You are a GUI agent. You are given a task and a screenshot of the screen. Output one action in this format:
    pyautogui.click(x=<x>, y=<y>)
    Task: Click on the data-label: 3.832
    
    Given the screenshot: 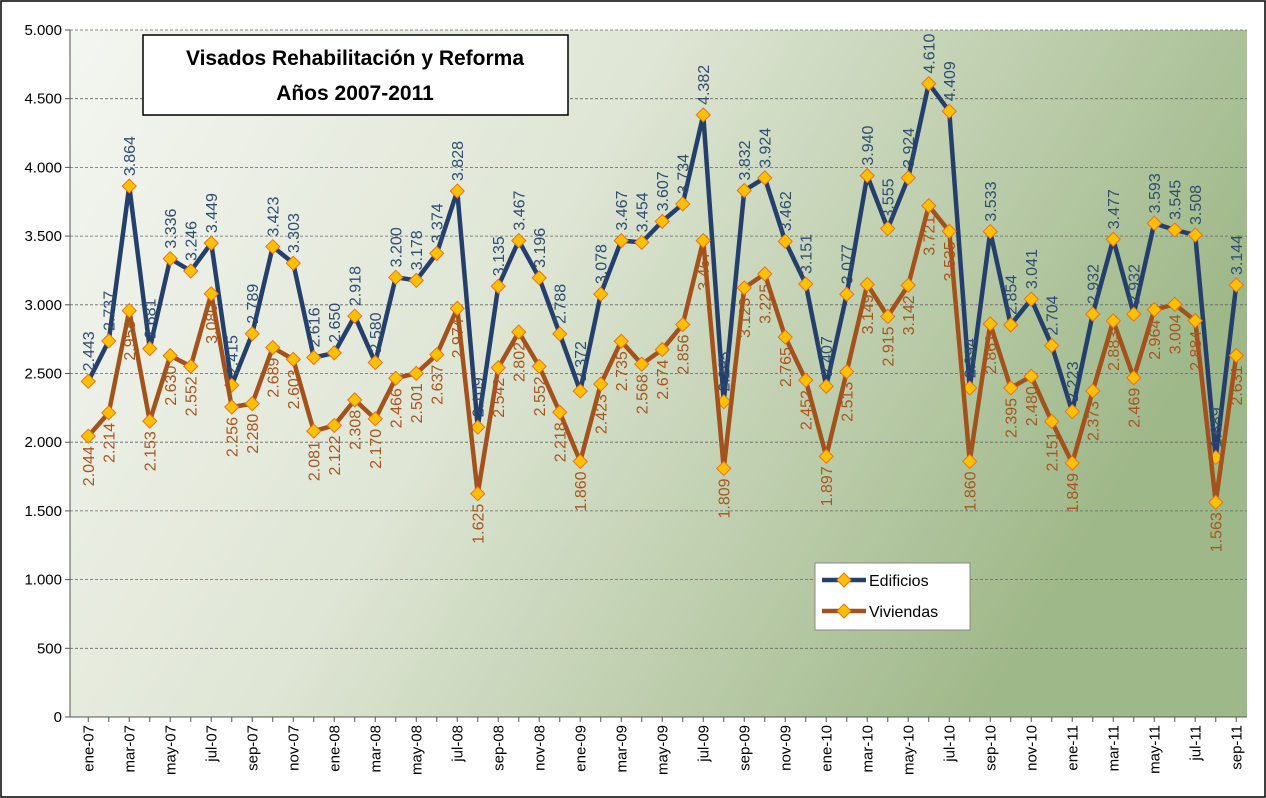 What is the action you would take?
    pyautogui.click(x=745, y=160)
    